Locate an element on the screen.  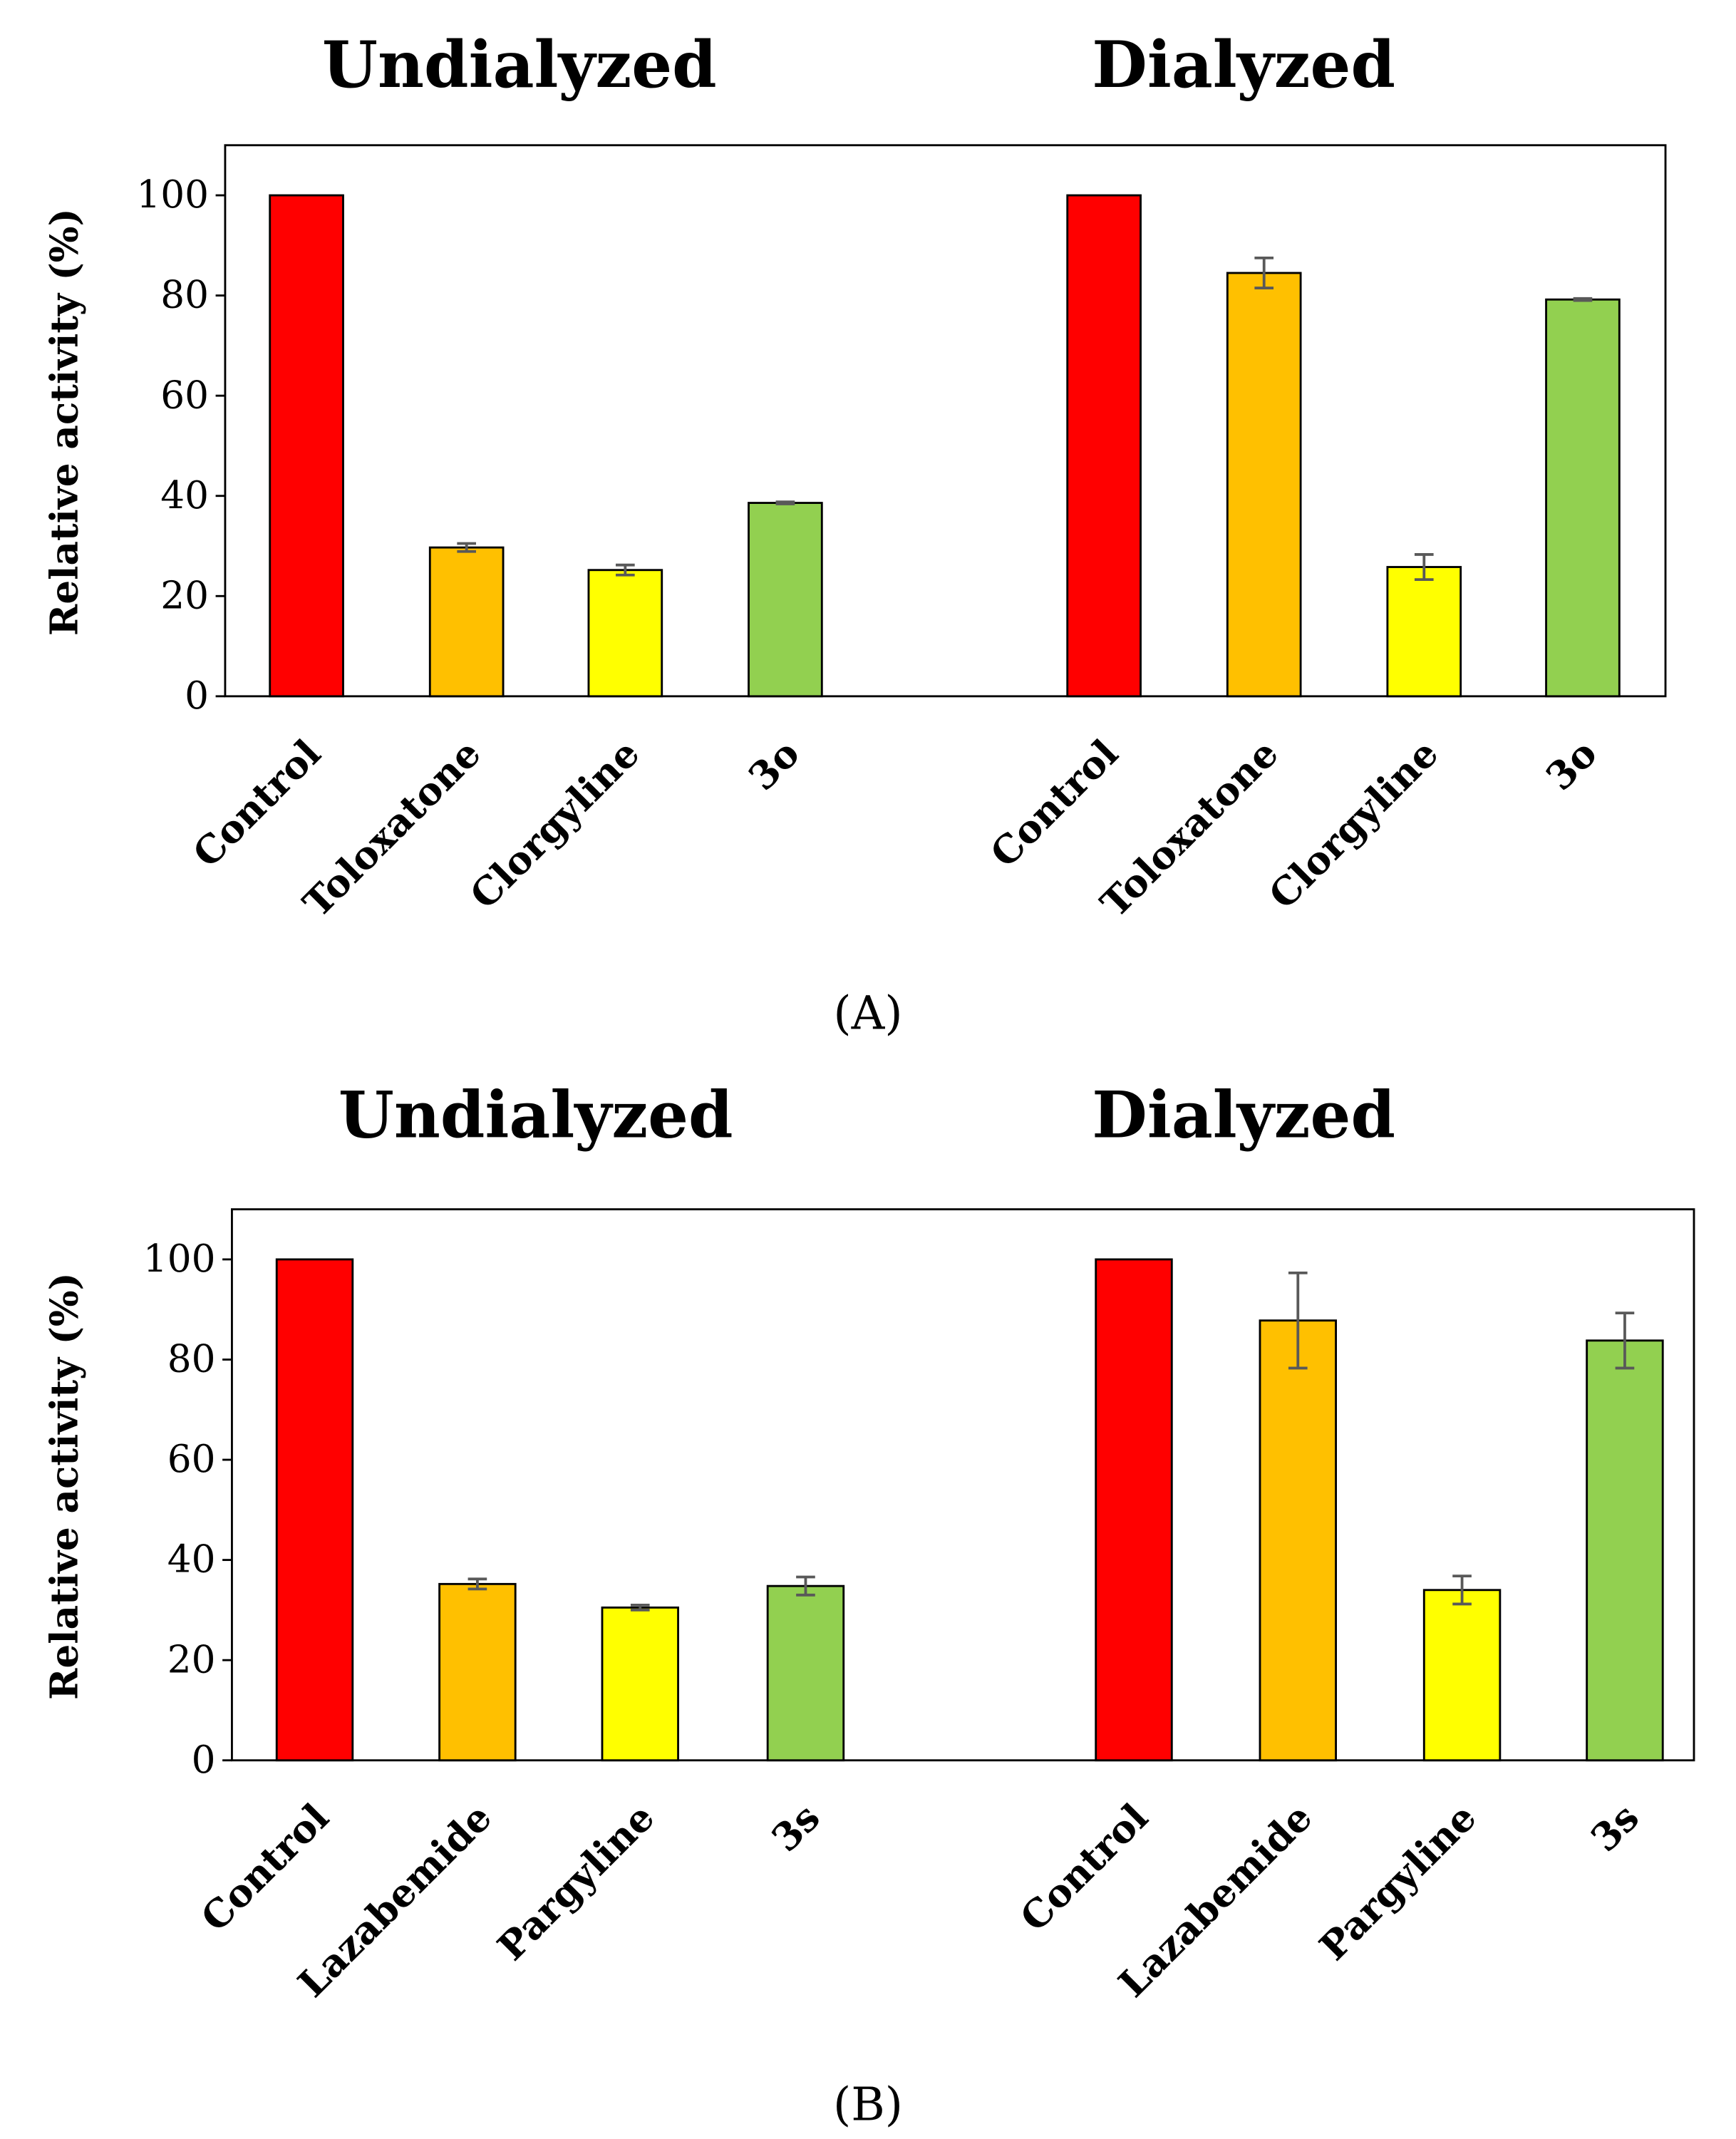
panel-b-y-axis-label: Relative activity (%) is located at coordinates (64, 1486).